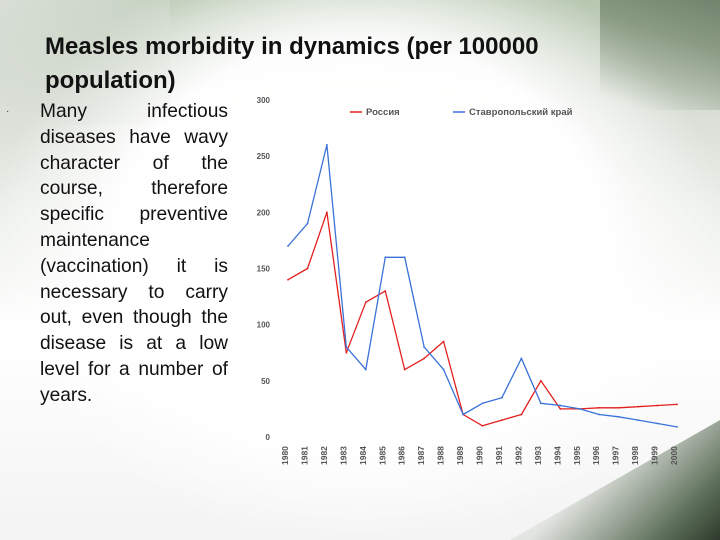 This screenshot has height=540, width=720. I want to click on x-tick-label: 1995, so click(577, 455).